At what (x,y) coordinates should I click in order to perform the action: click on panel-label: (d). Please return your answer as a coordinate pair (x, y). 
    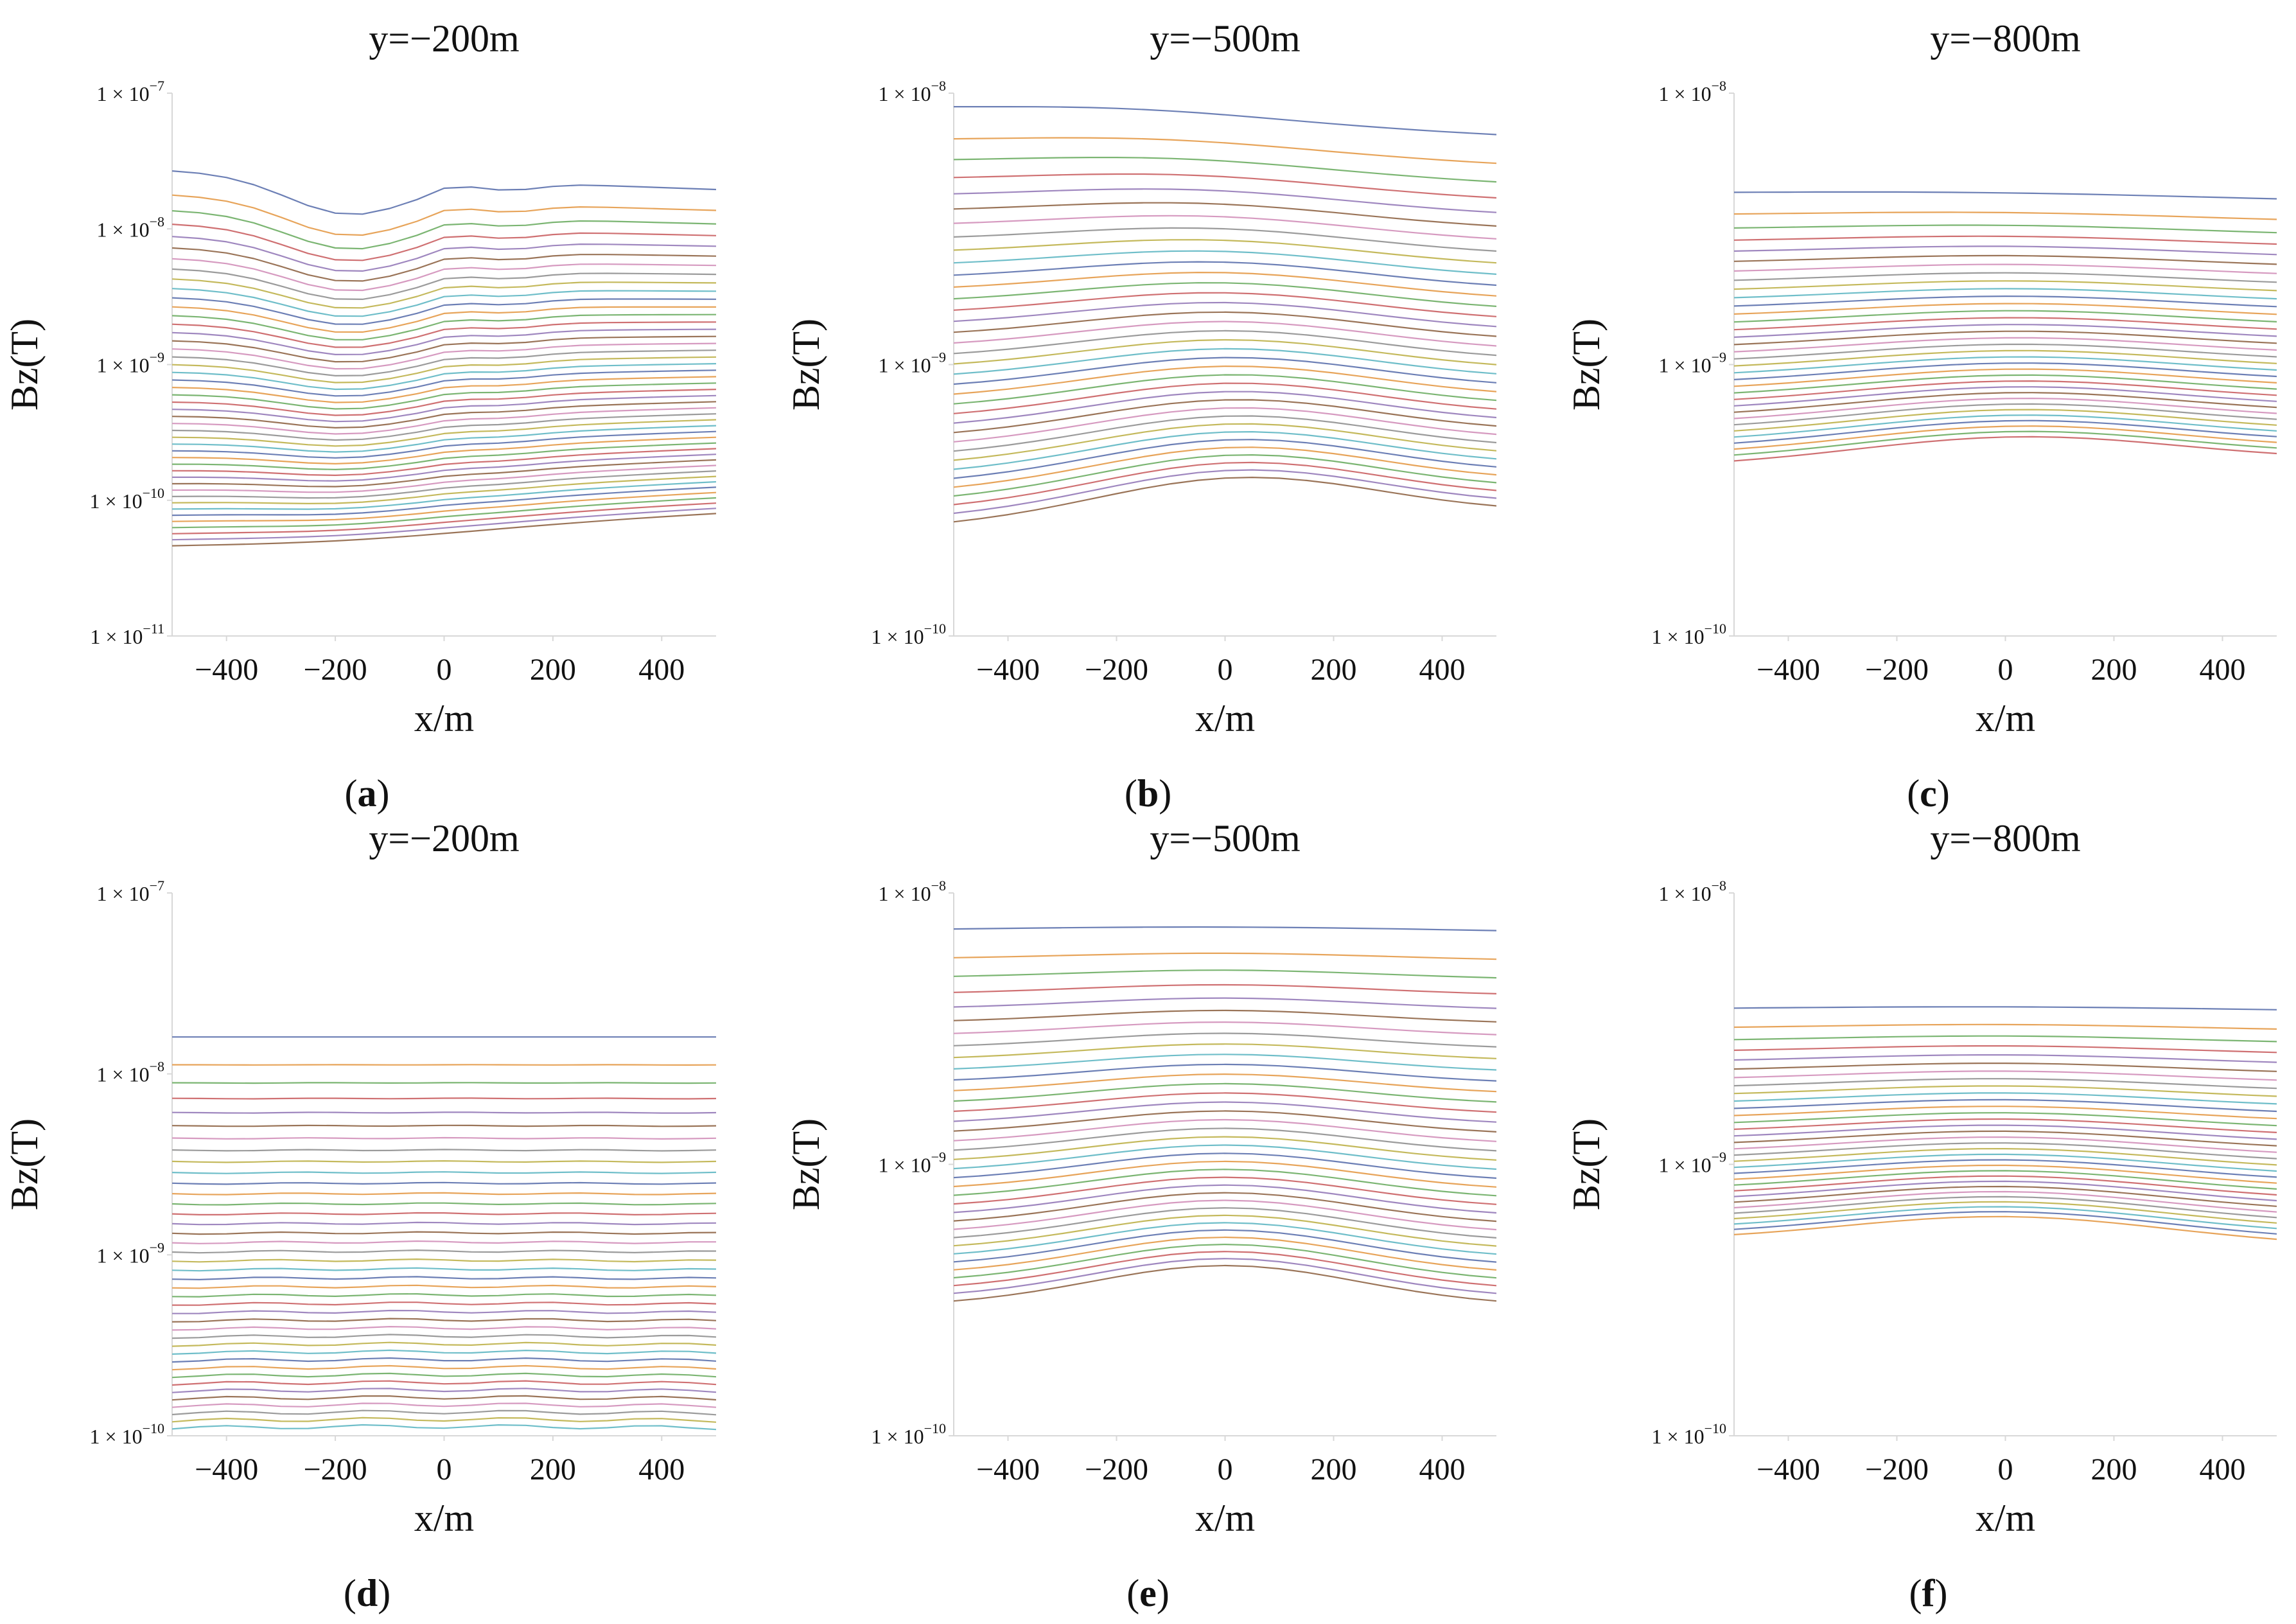
    Looking at the image, I should click on (367, 1593).